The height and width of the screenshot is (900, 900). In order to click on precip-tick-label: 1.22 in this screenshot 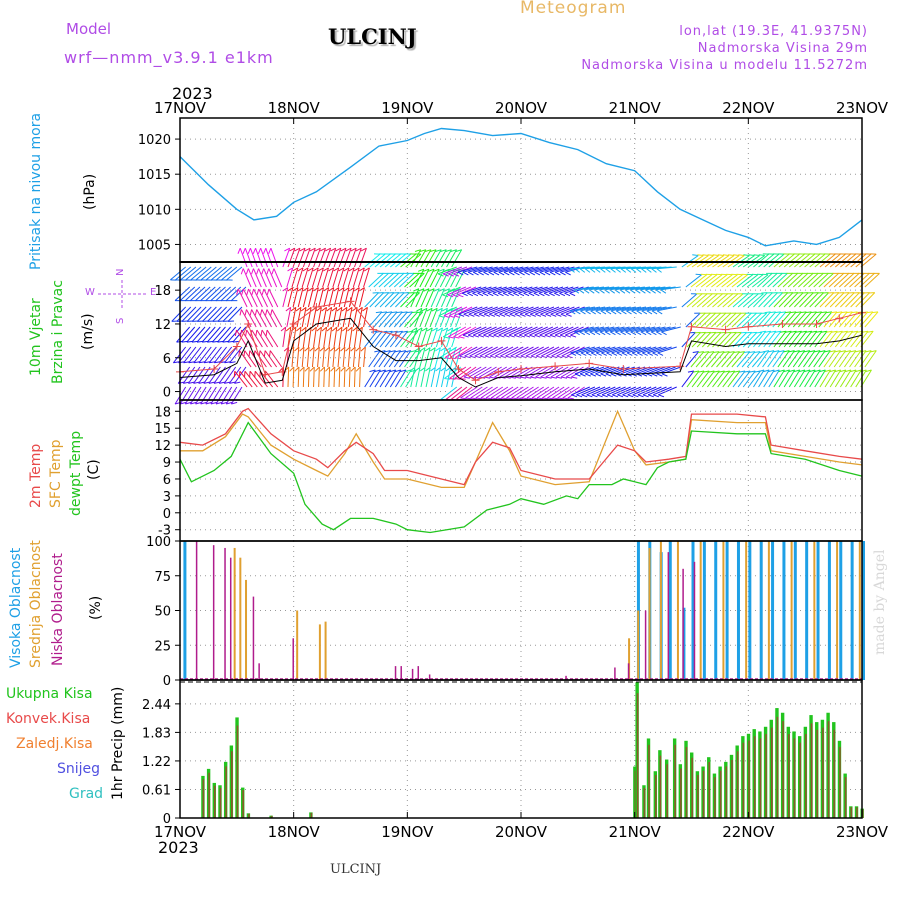, I will do `click(156, 762)`.